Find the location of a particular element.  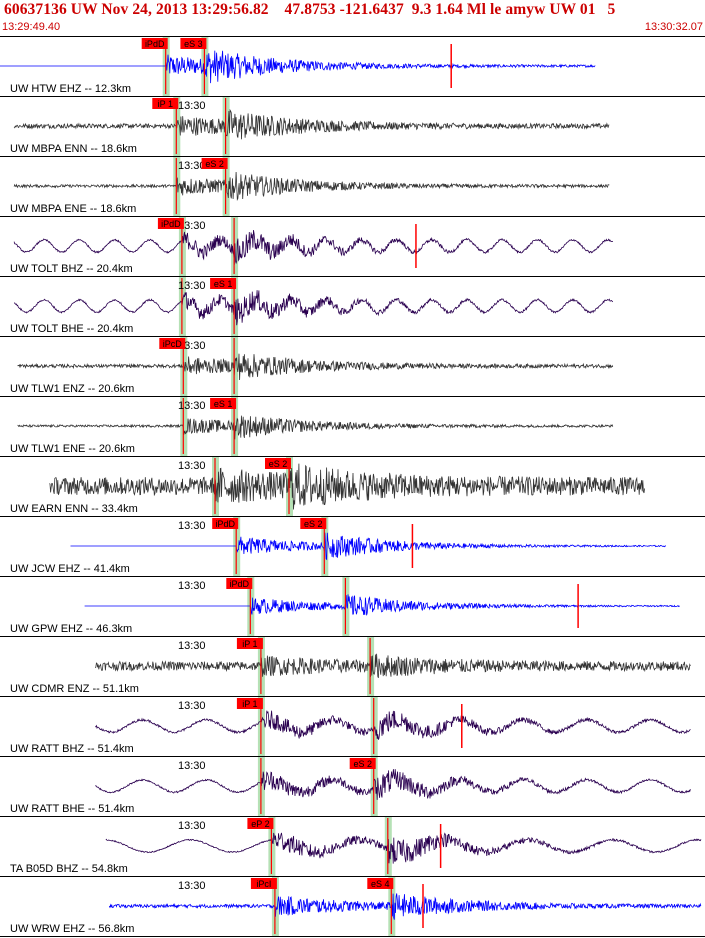

station-label: UW TOLT BHZ -- 20.4km is located at coordinates (71, 269).